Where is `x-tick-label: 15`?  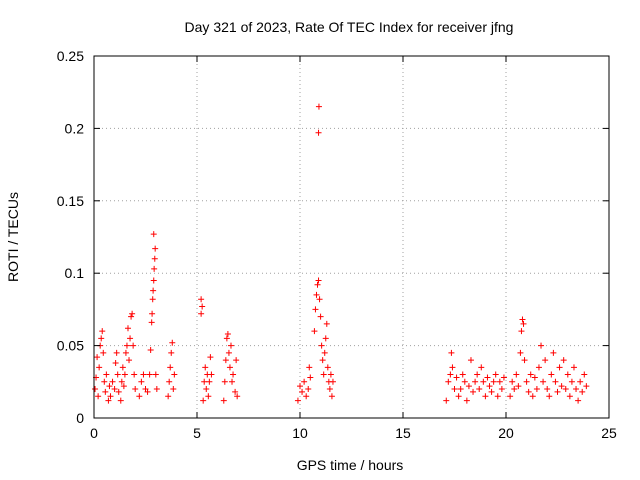 x-tick-label: 15 is located at coordinates (403, 433).